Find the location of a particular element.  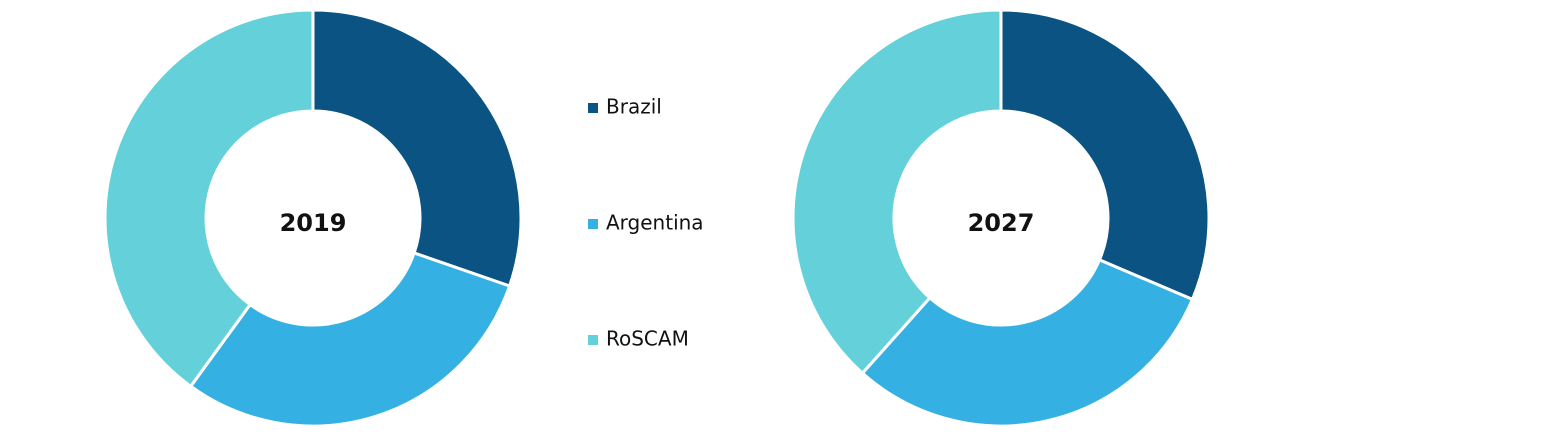

legend-label: Brazil is located at coordinates (634, 107).